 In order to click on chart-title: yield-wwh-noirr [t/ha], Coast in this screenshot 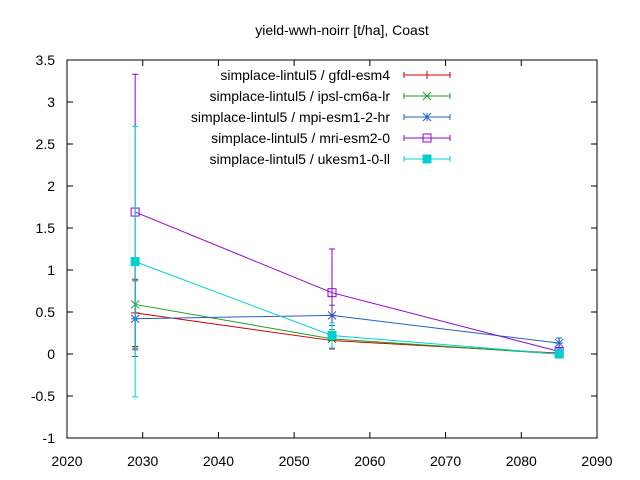, I will do `click(342, 30)`.